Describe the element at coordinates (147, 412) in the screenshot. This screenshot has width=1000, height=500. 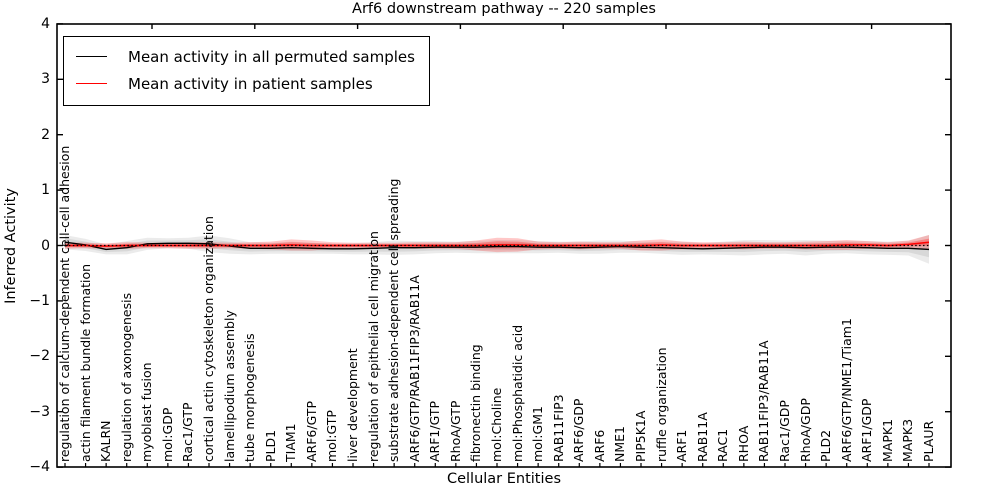
I see `x-category-label: myoblast fusion` at that location.